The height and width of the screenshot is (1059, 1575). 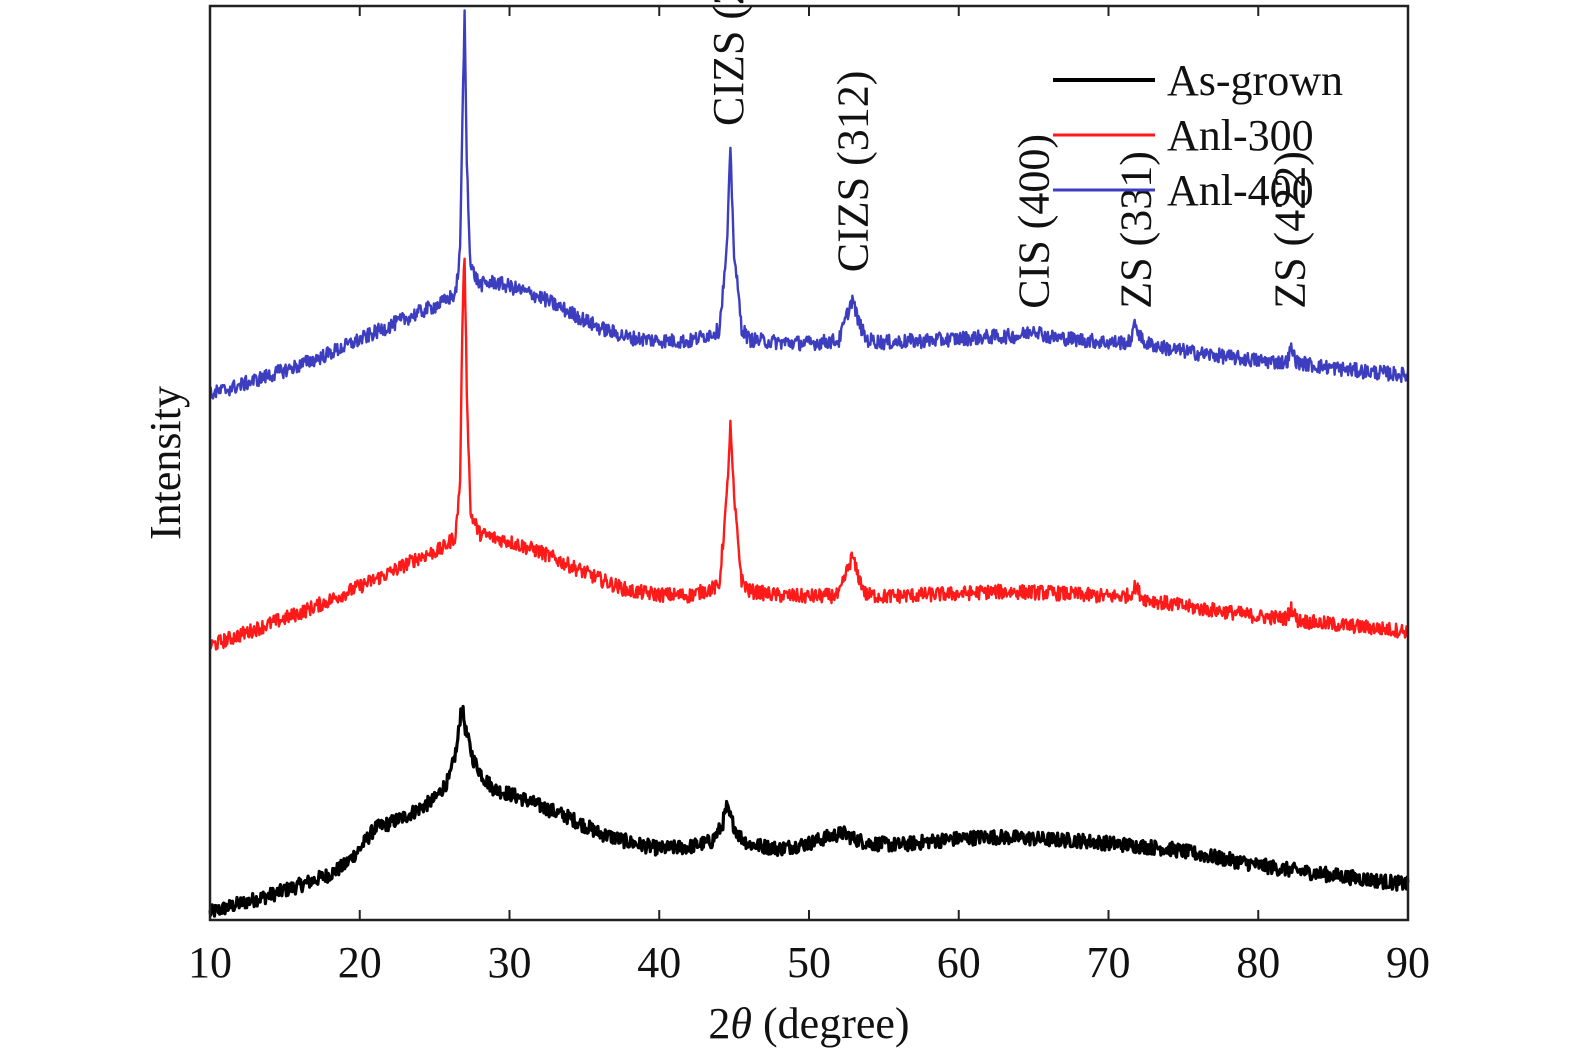 I want to click on x-tick-label: 30, so click(x=510, y=962).